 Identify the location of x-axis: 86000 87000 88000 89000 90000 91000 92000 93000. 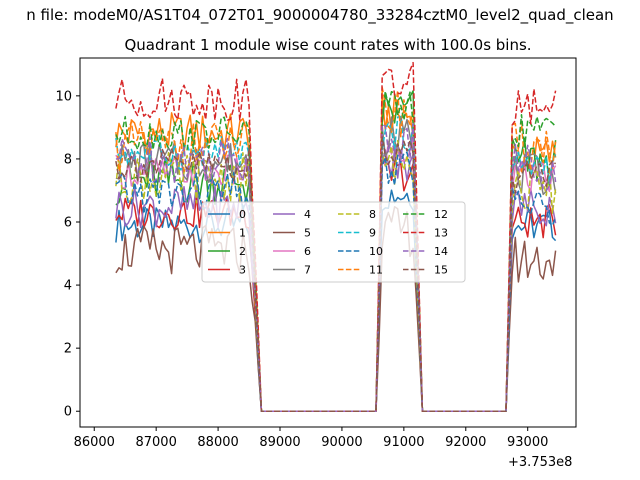
(311, 438).